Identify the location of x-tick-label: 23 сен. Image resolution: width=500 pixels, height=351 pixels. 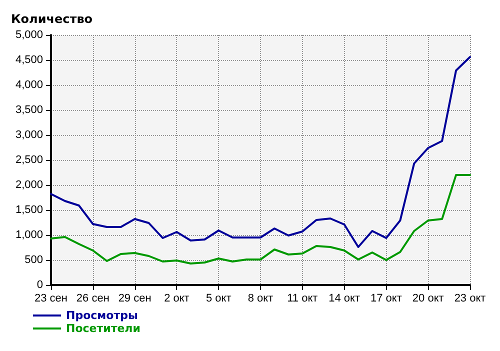
(51, 298).